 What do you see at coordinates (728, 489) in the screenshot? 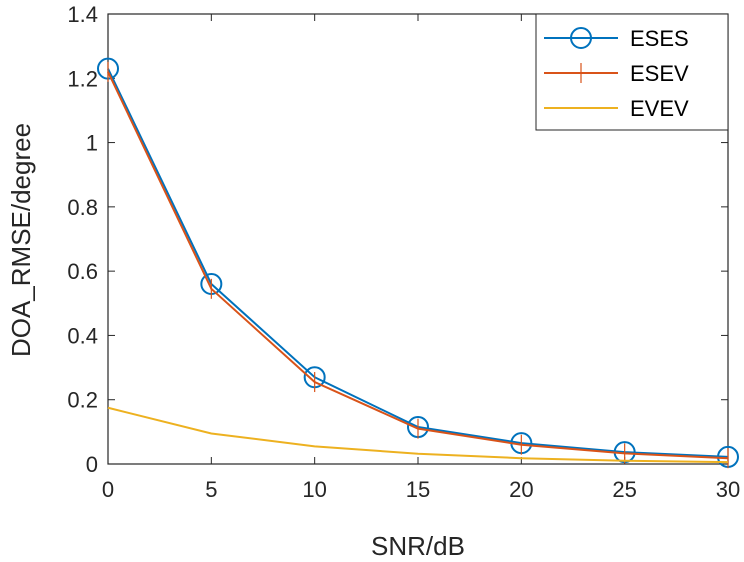
I see `x-tick-label: 30` at bounding box center [728, 489].